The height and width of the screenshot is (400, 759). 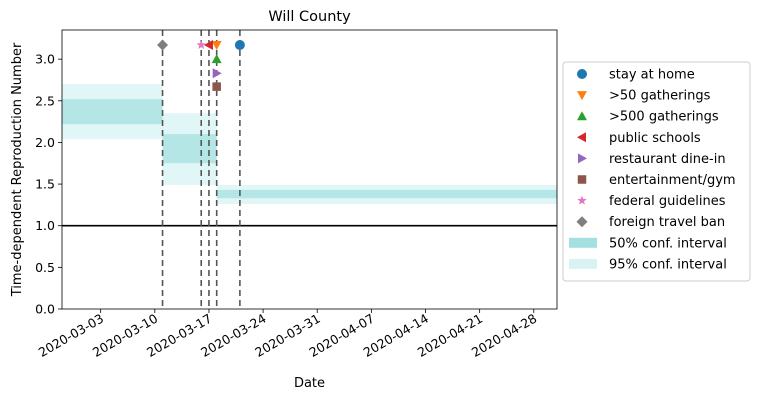 I want to click on legend-label: public schools, so click(x=655, y=138).